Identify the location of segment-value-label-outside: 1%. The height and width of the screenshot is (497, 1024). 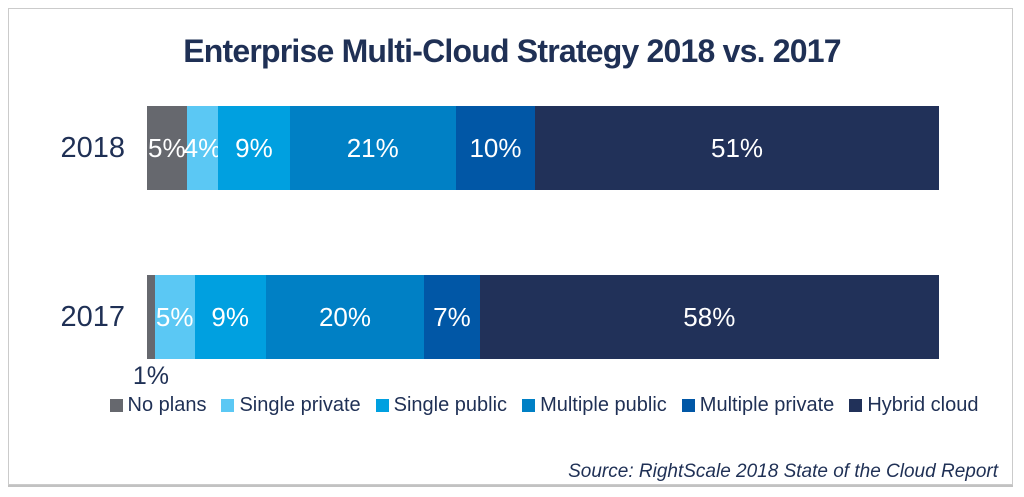
(151, 376).